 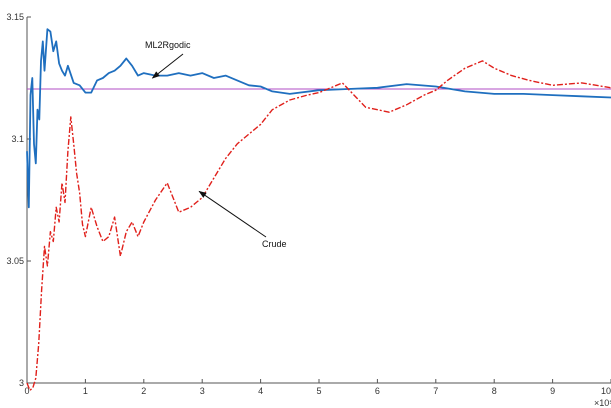 I want to click on y-tick-label: 3.1, so click(x=17, y=139).